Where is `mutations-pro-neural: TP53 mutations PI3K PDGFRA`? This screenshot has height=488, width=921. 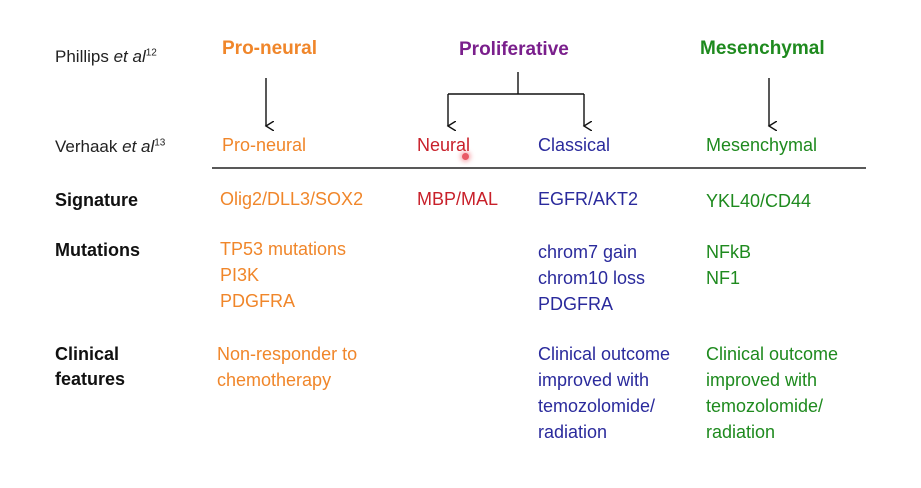
mutations-pro-neural: TP53 mutations PI3K PDGFRA is located at coordinates (283, 275).